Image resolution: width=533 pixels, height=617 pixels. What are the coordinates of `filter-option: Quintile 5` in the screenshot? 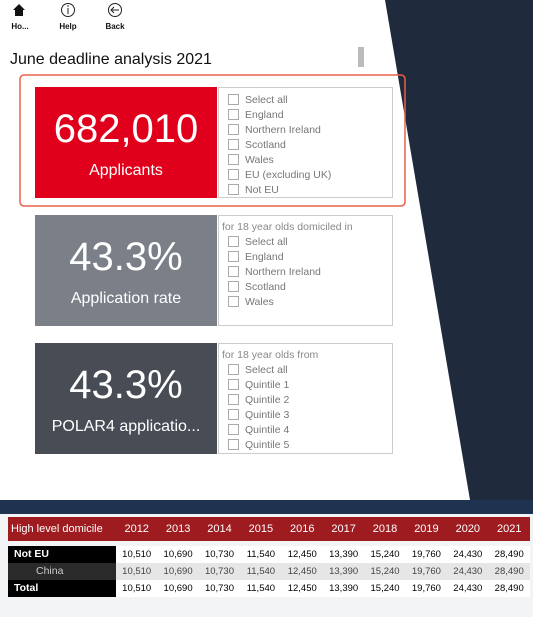 It's located at (305, 444).